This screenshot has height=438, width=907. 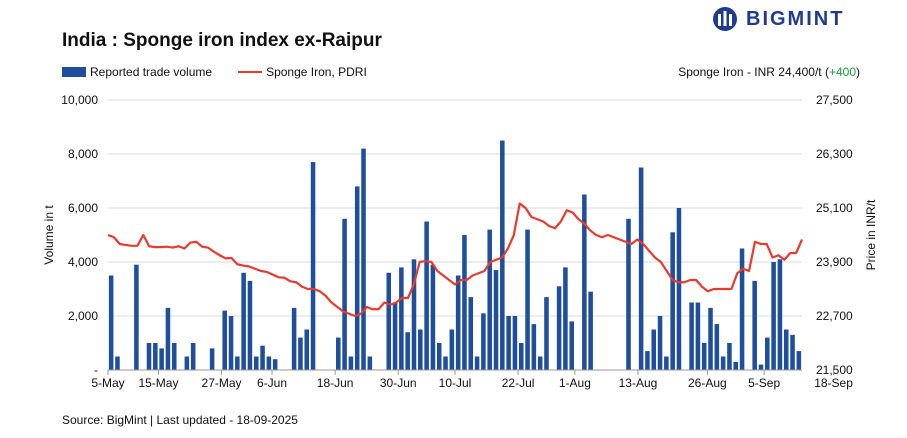 What do you see at coordinates (316, 72) in the screenshot?
I see `legend-line-label: Sponge Iron, PDRI` at bounding box center [316, 72].